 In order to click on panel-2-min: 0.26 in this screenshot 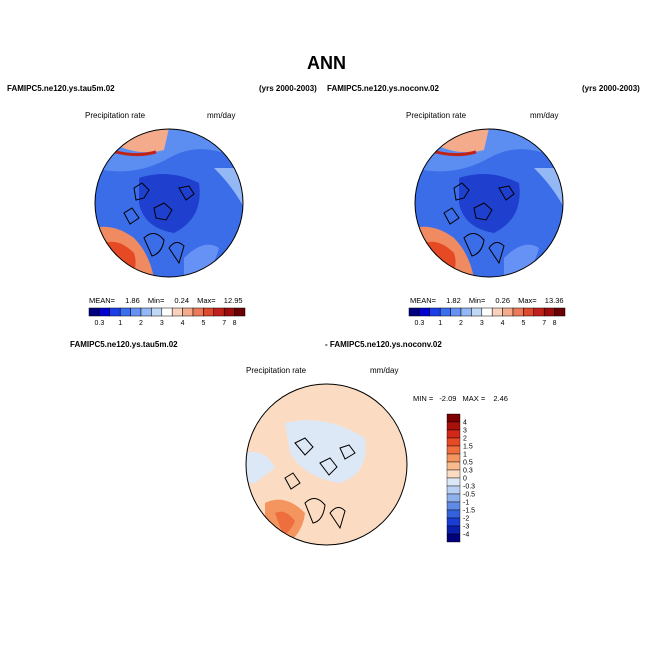, I will do `click(503, 300)`.